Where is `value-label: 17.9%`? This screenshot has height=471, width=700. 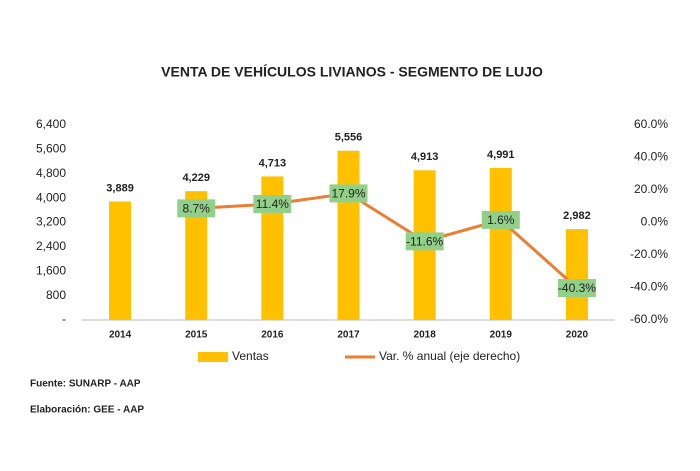
value-label: 17.9% is located at coordinates (348, 194).